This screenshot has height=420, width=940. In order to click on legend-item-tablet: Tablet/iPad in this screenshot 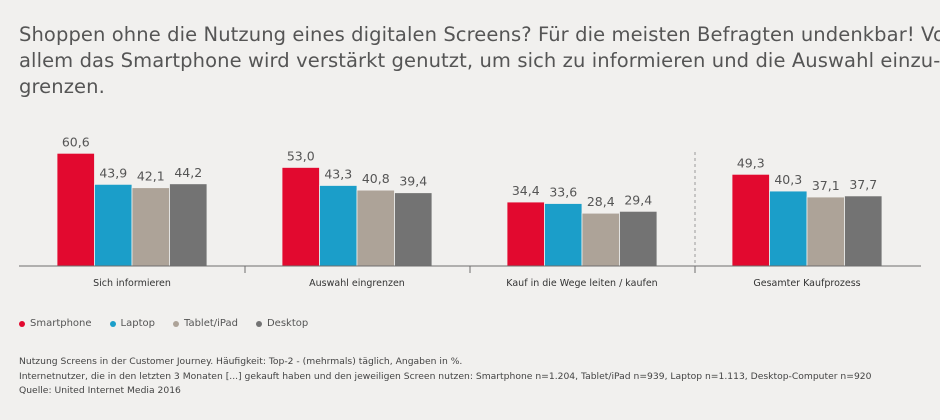, I will do `click(205, 323)`.